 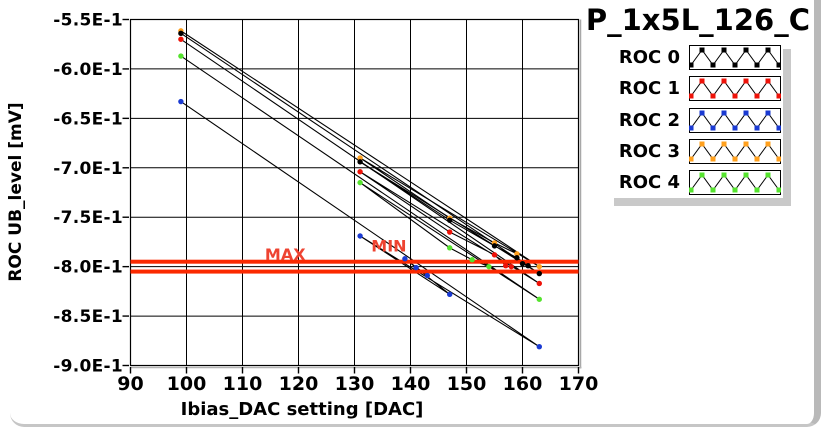 I want to click on x-tick-label: 170, so click(x=579, y=384).